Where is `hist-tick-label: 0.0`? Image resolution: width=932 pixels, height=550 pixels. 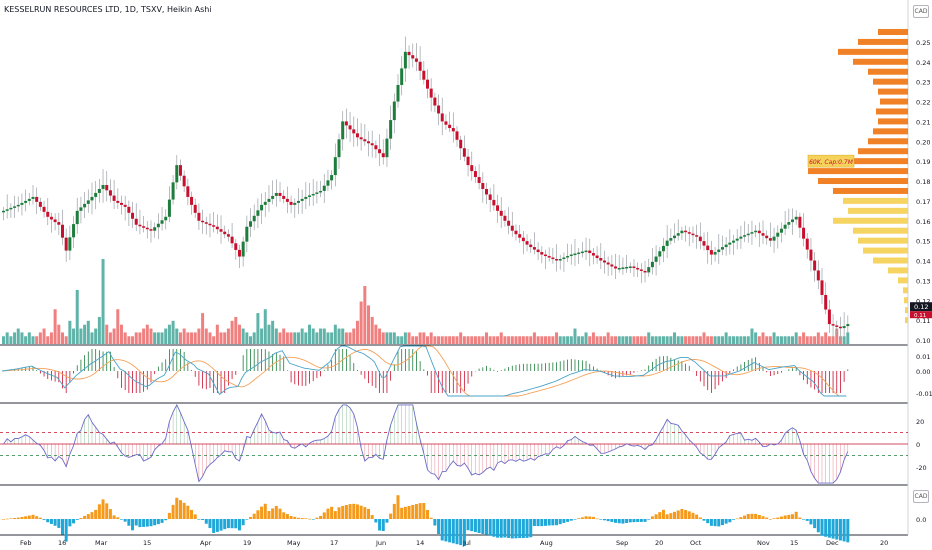 hist-tick-label: 0.0 is located at coordinates (921, 520).